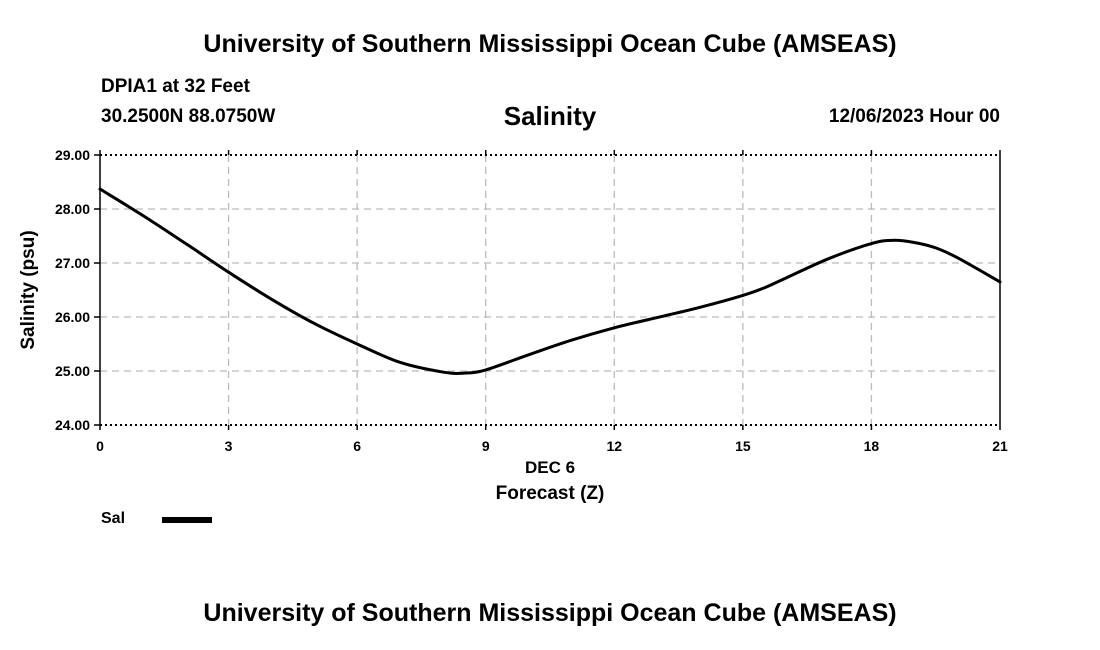 The width and height of the screenshot is (1100, 650). What do you see at coordinates (229, 446) in the screenshot?
I see `x-tick-label: 3` at bounding box center [229, 446].